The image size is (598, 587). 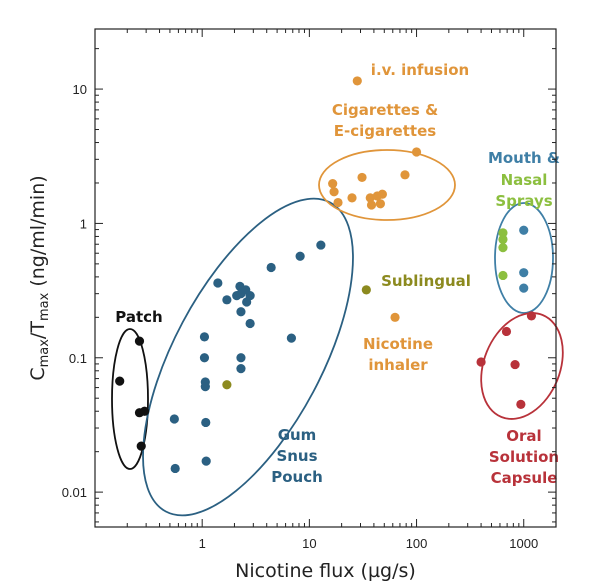 What do you see at coordinates (38, 373) in the screenshot?
I see `y-axis-title-main: C` at bounding box center [38, 373].